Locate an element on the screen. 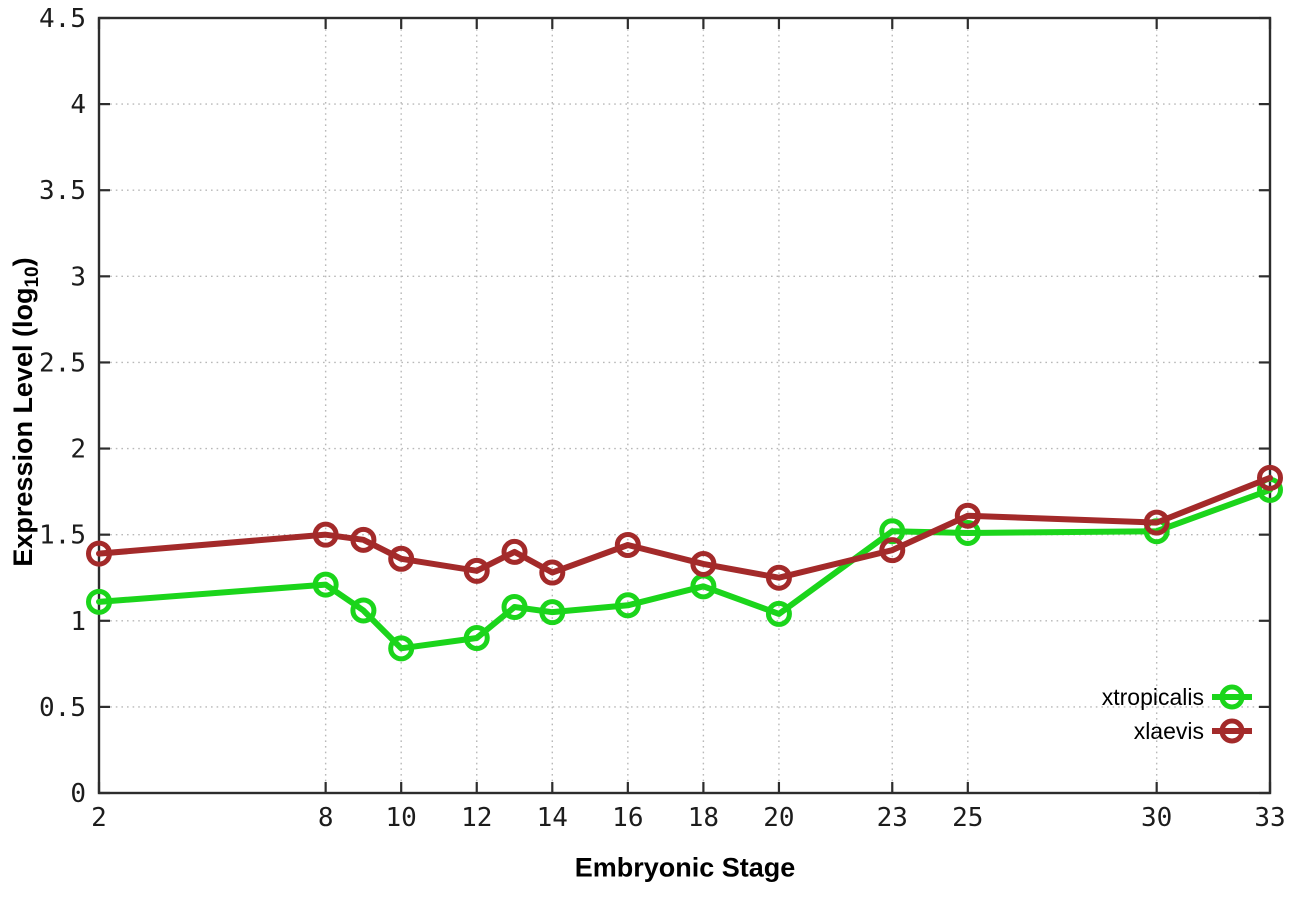 This screenshot has height=907, width=1296. y-axis-title-text: Expression Level (log is located at coordinates (22, 427).